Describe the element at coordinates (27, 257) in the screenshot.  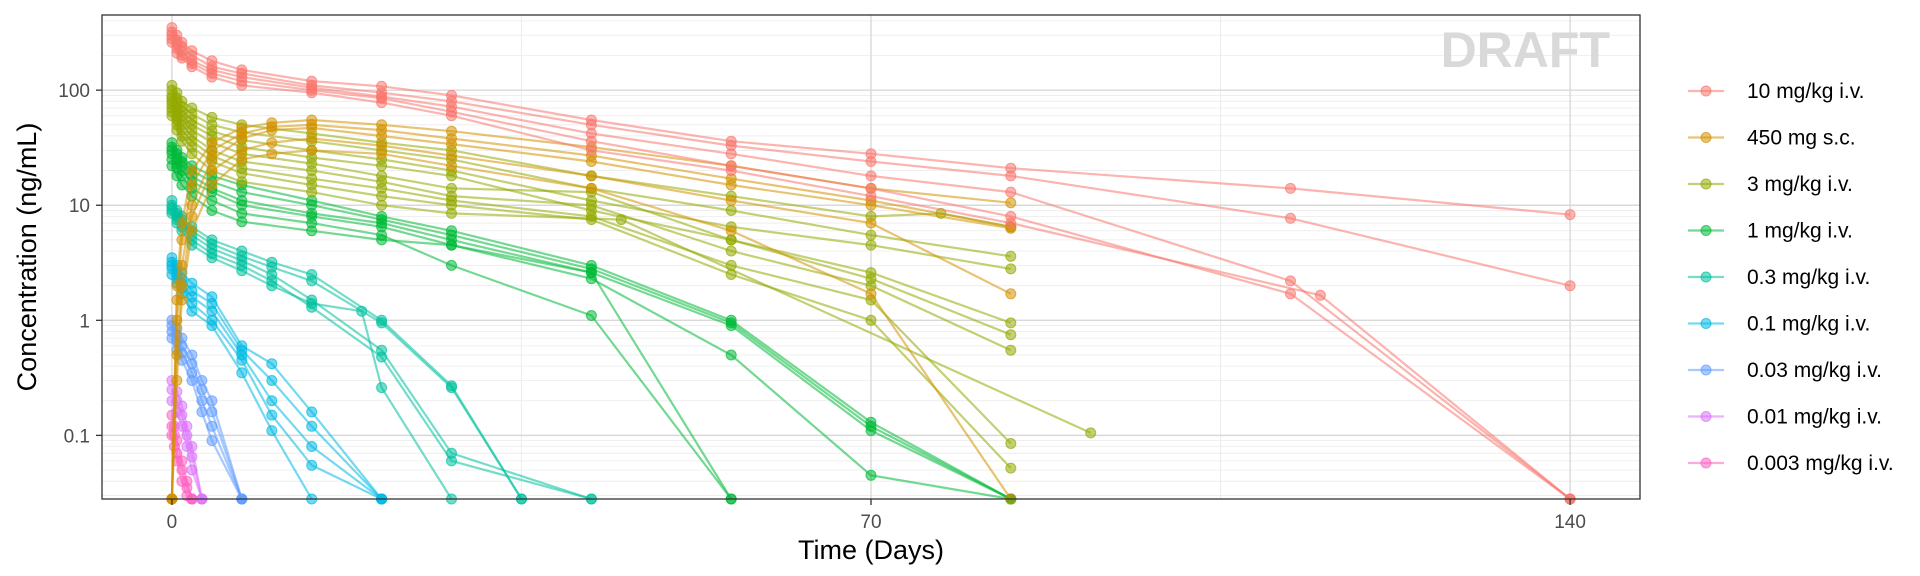
I see `y-axis-title: Concentration (ng/mL)` at that location.